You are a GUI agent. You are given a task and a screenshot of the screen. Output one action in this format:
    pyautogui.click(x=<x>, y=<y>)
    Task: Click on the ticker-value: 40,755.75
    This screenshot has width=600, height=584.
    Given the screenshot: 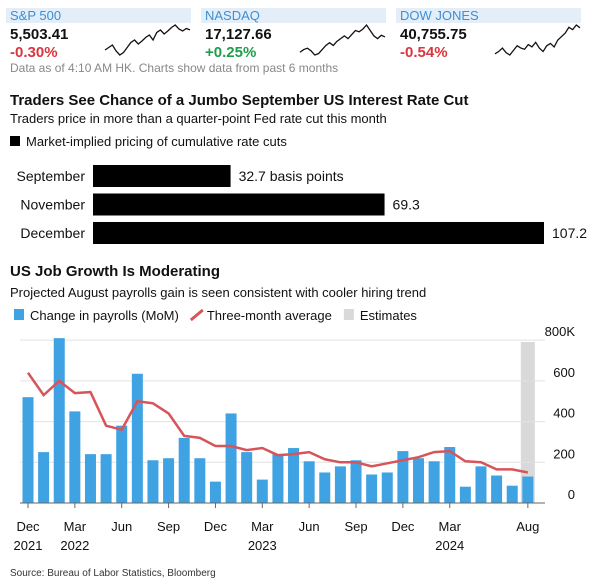 What is the action you would take?
    pyautogui.click(x=433, y=34)
    